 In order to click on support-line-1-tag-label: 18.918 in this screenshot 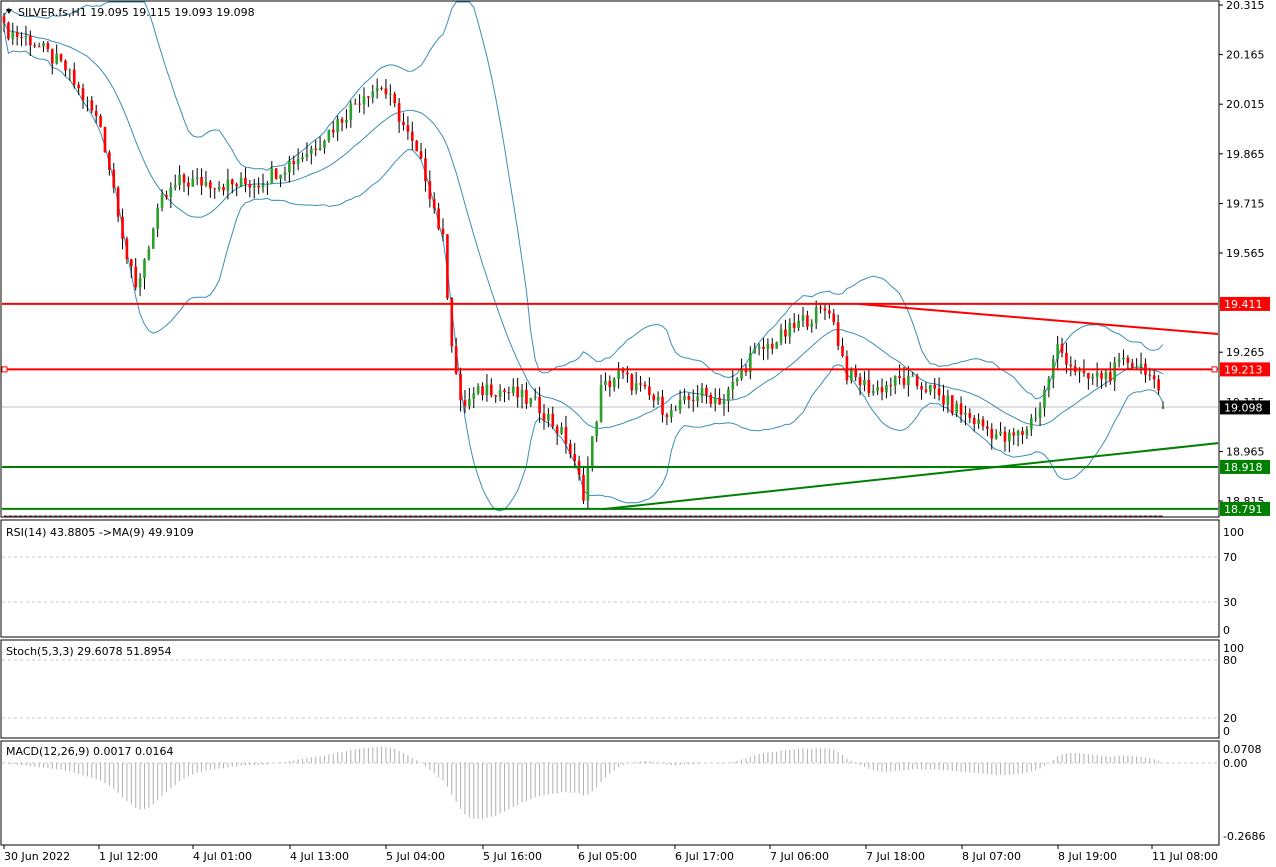, I will do `click(1243, 467)`.